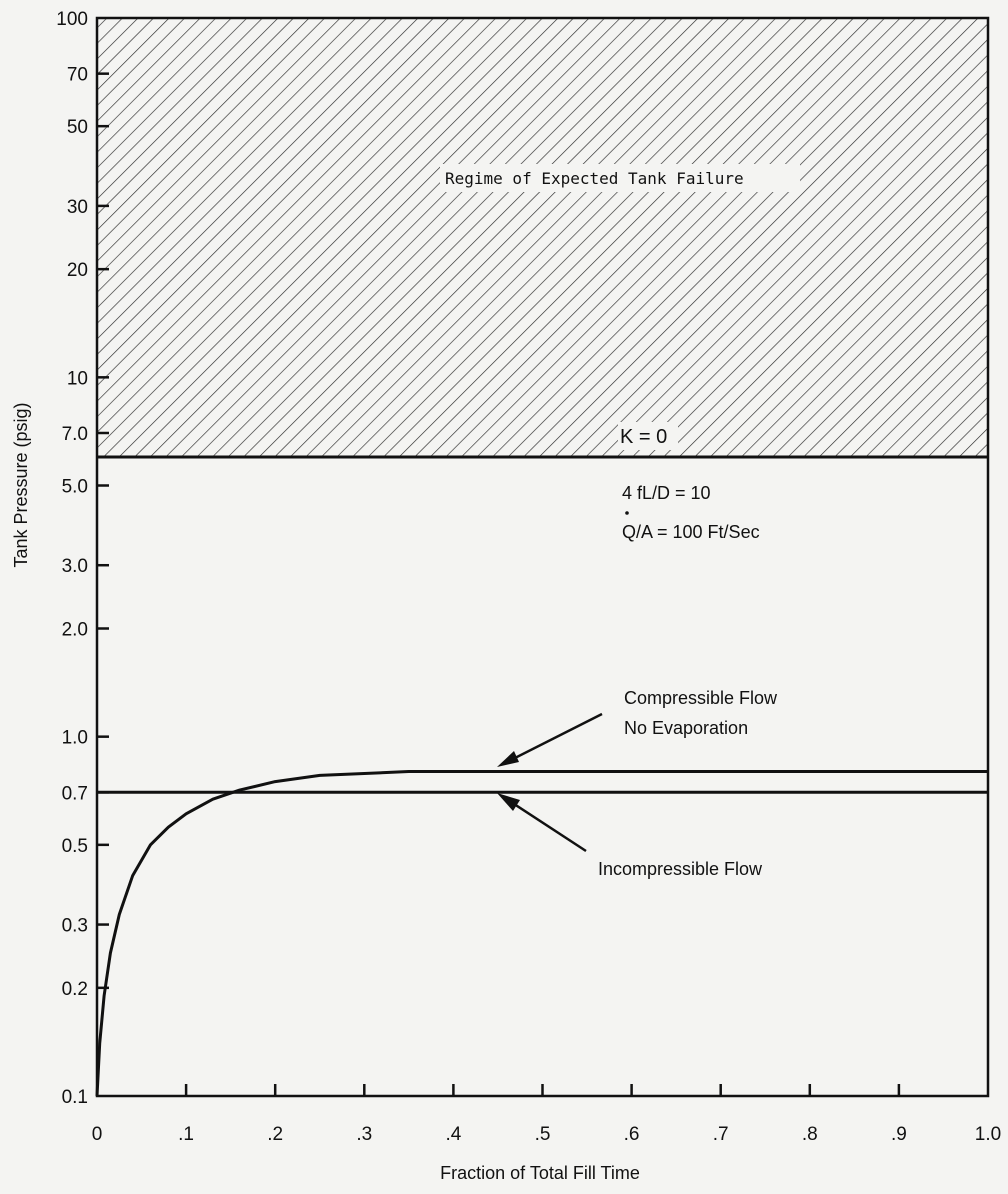  What do you see at coordinates (680, 869) in the screenshot?
I see `incompressible-label: Incompressible Flow` at bounding box center [680, 869].